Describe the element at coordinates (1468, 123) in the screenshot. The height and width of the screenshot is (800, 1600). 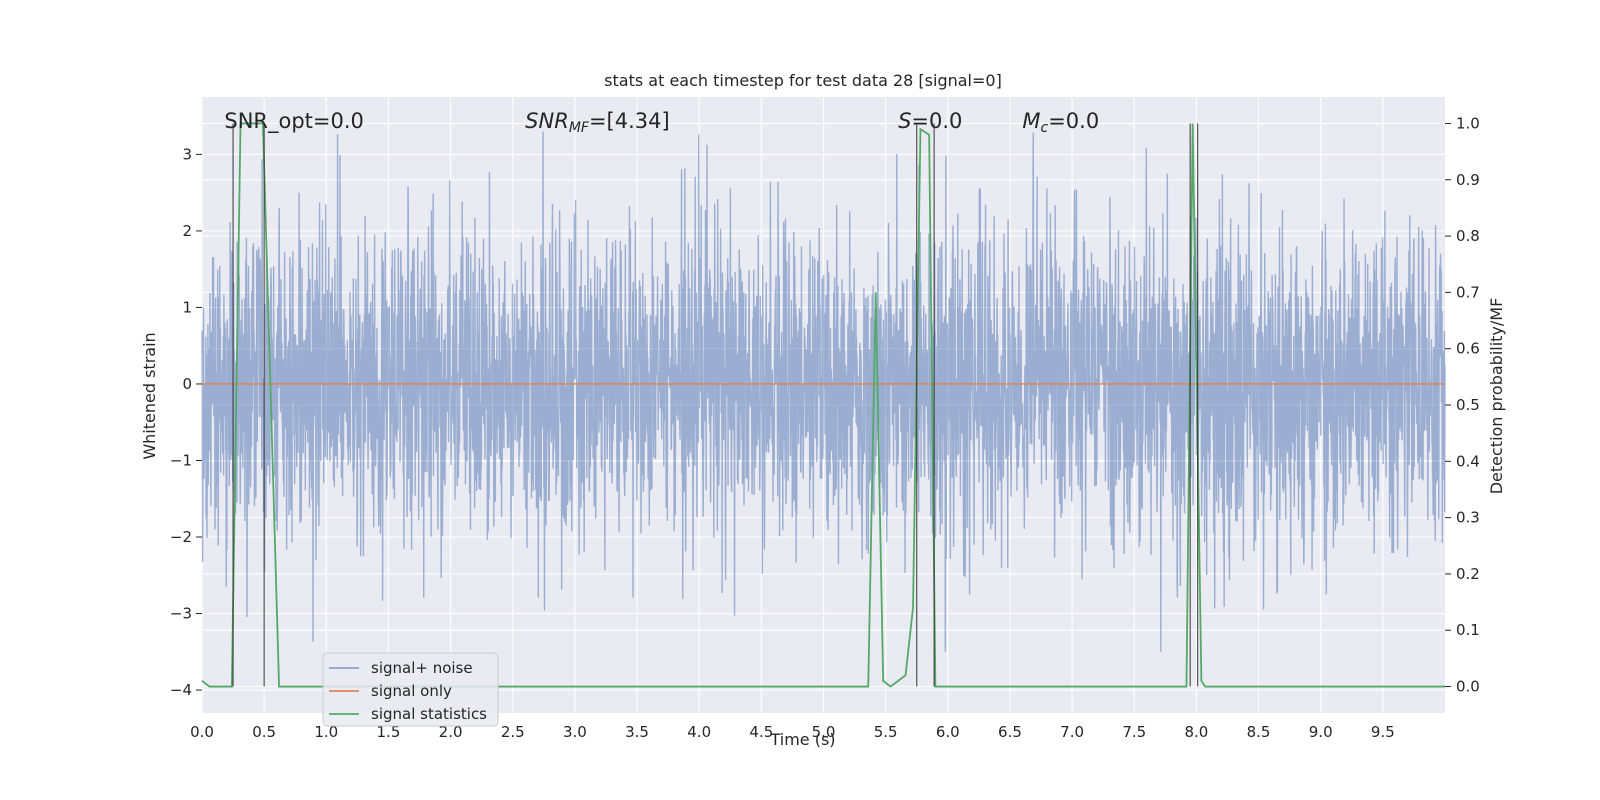
I see `y2-tick-label: 1.0` at that location.